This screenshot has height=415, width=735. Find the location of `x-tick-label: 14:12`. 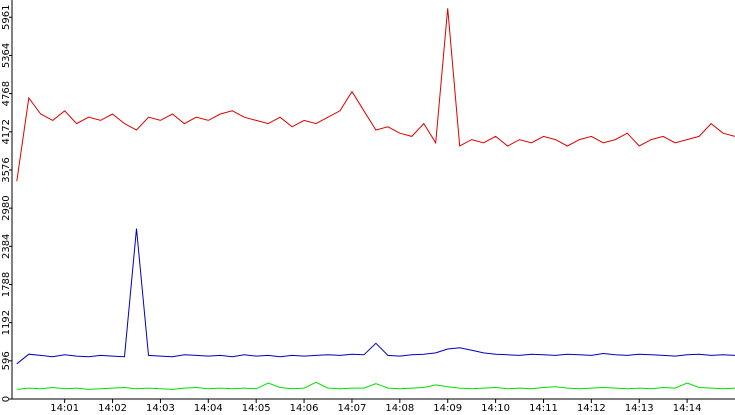

x-tick-label: 14:12 is located at coordinates (591, 408).